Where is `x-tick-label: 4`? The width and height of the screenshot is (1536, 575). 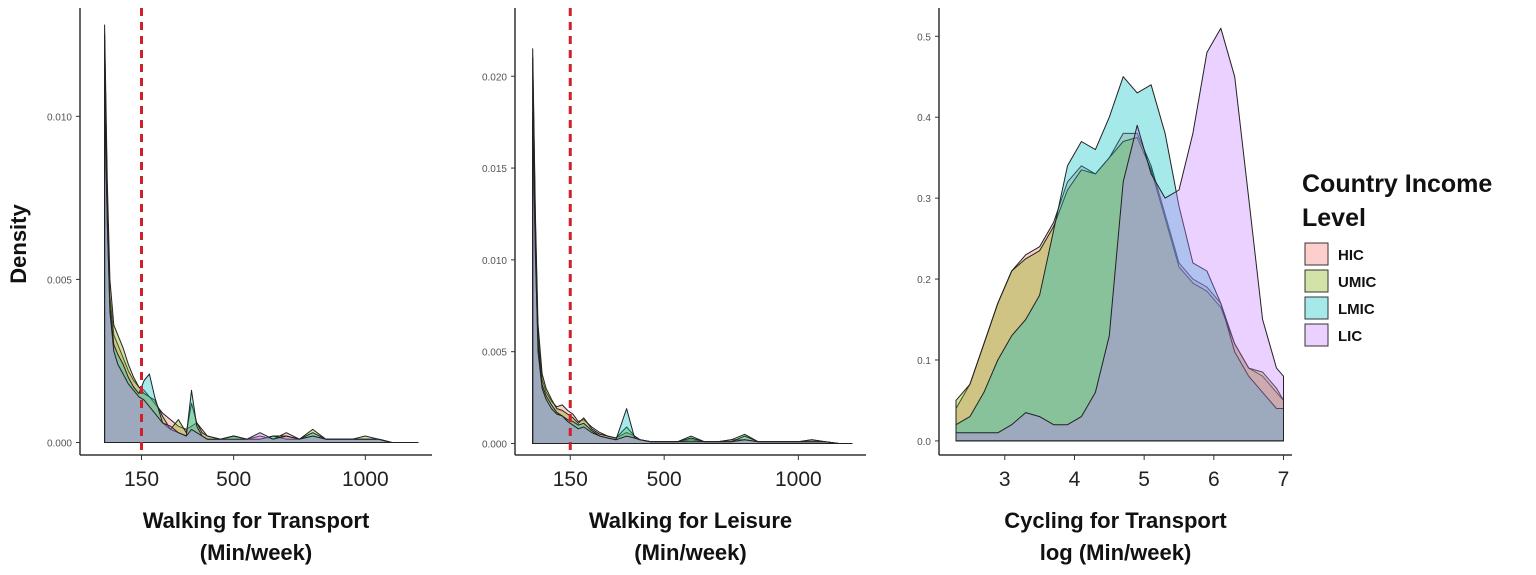
x-tick-label: 4 is located at coordinates (1075, 479).